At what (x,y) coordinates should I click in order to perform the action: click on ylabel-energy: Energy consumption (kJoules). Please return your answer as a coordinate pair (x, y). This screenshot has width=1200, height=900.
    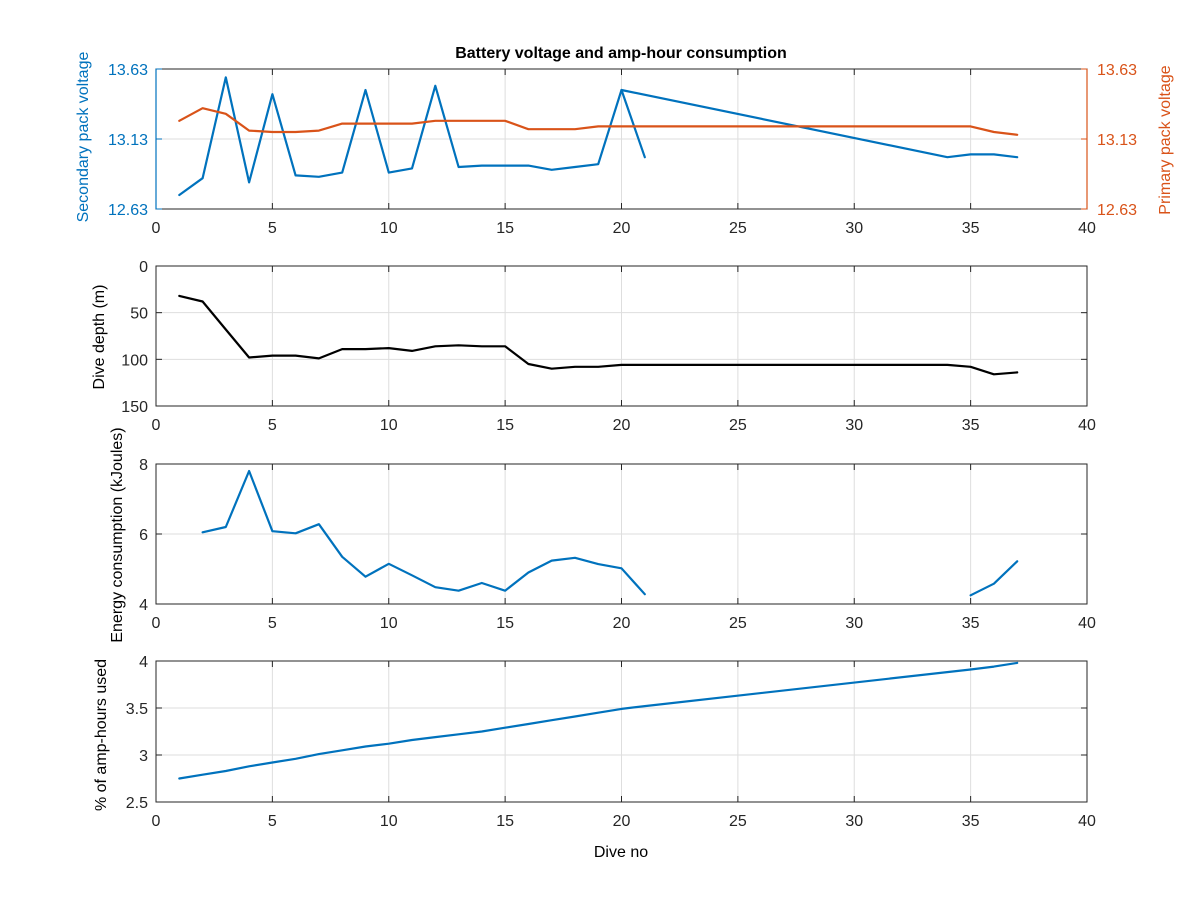
    Looking at the image, I should click on (117, 534).